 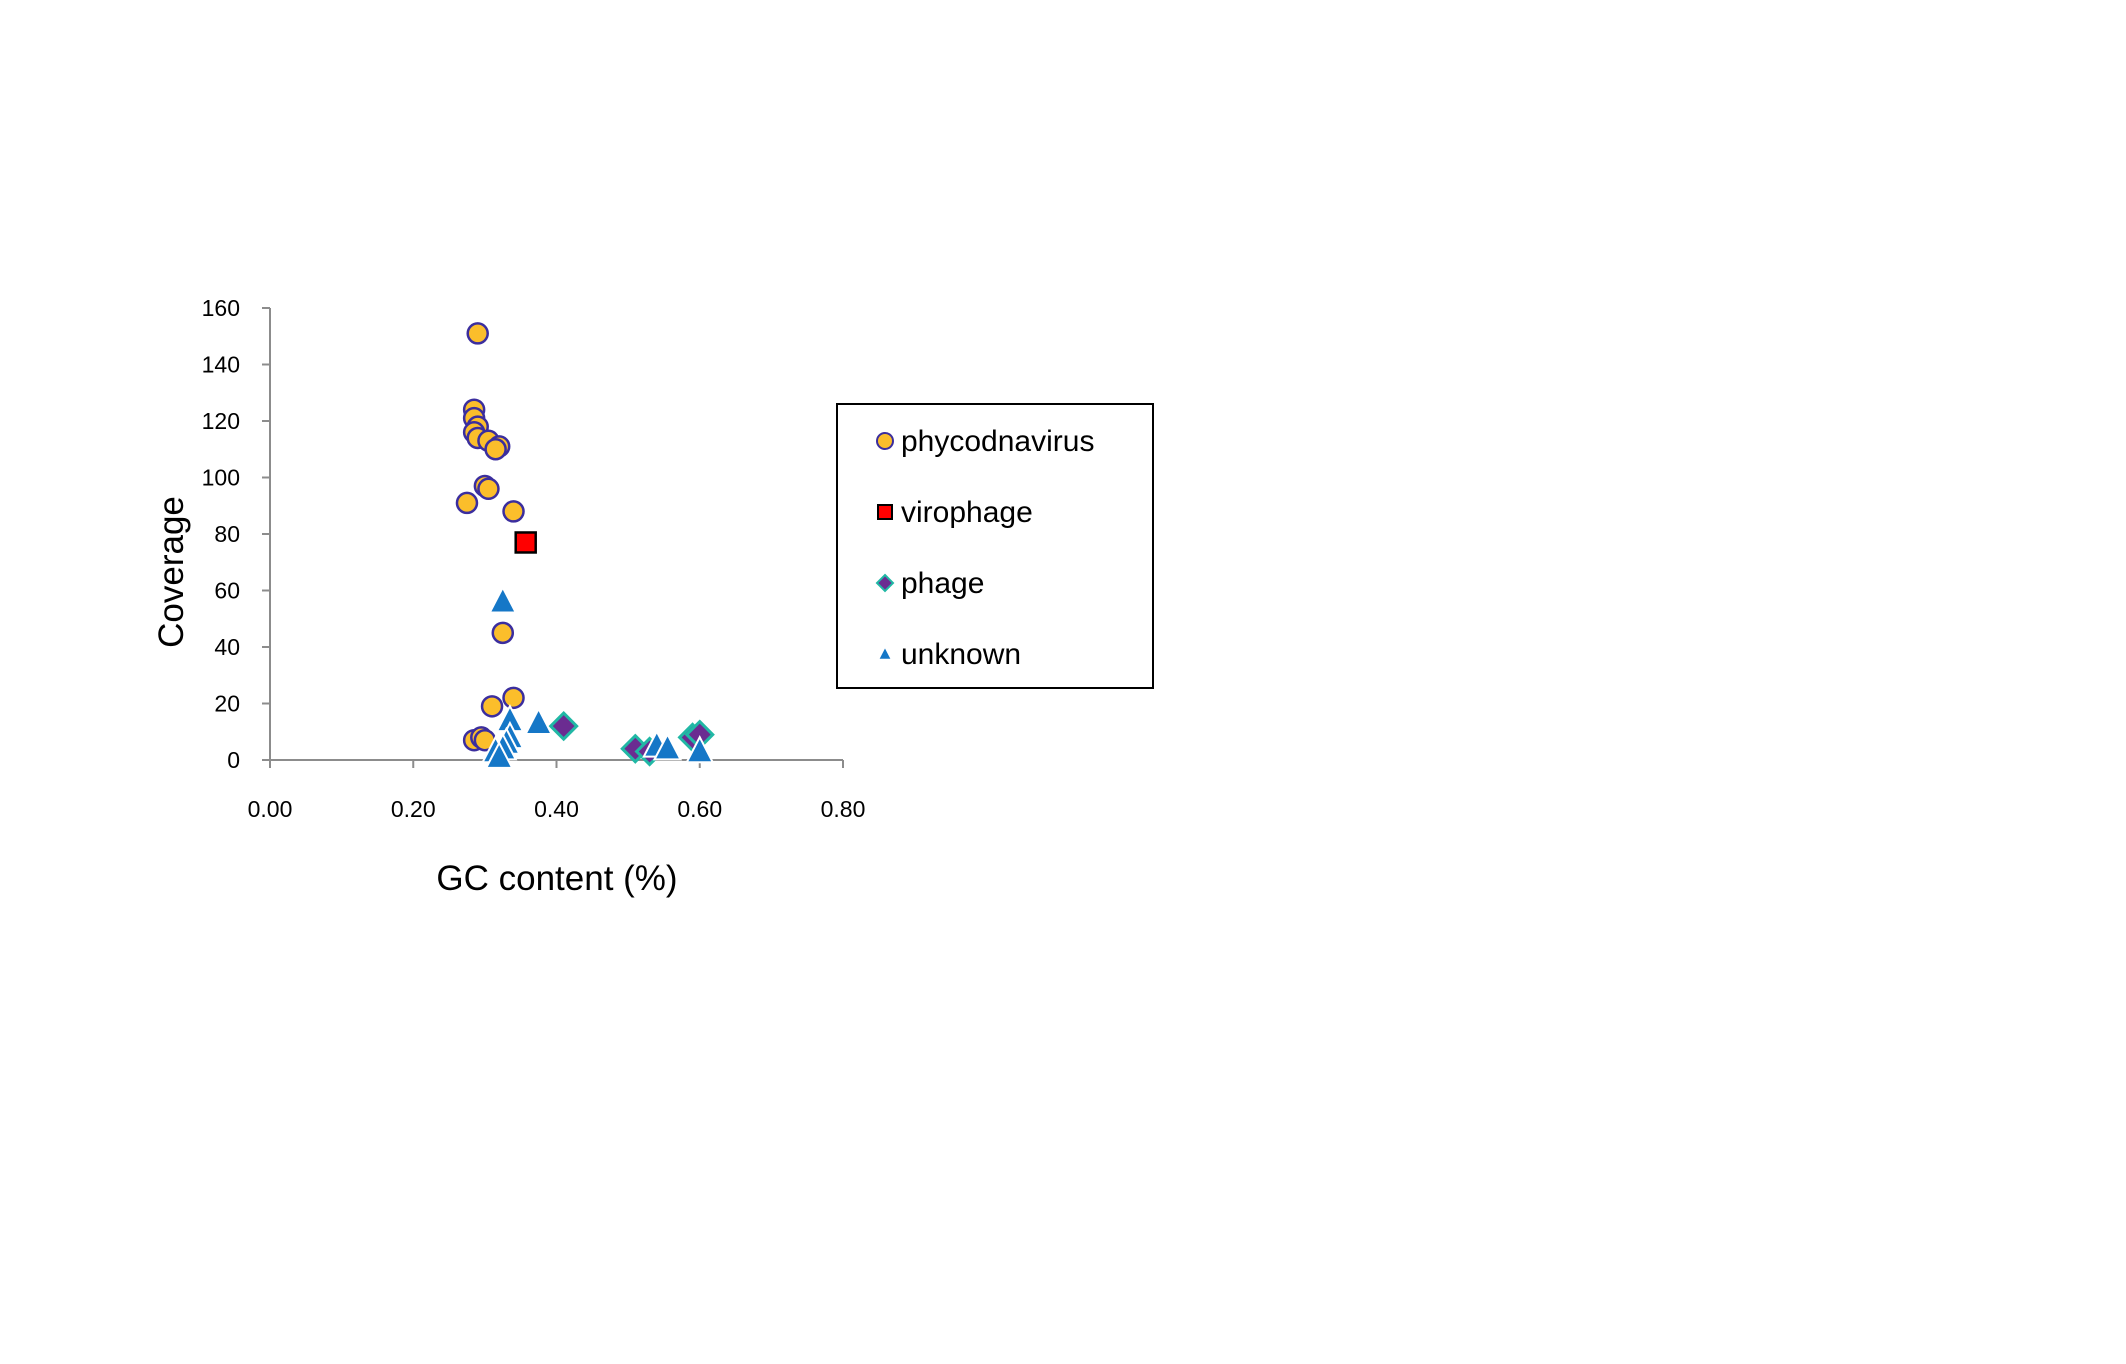 What do you see at coordinates (413, 809) in the screenshot?
I see `x-tick-label: 0.20` at bounding box center [413, 809].